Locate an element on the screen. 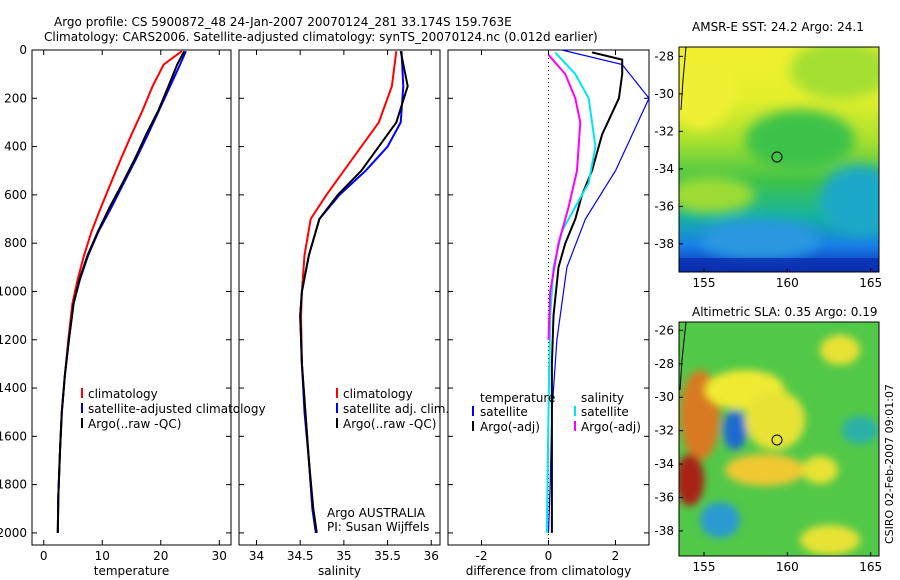  sal-legend-label: climatology is located at coordinates (378, 394).